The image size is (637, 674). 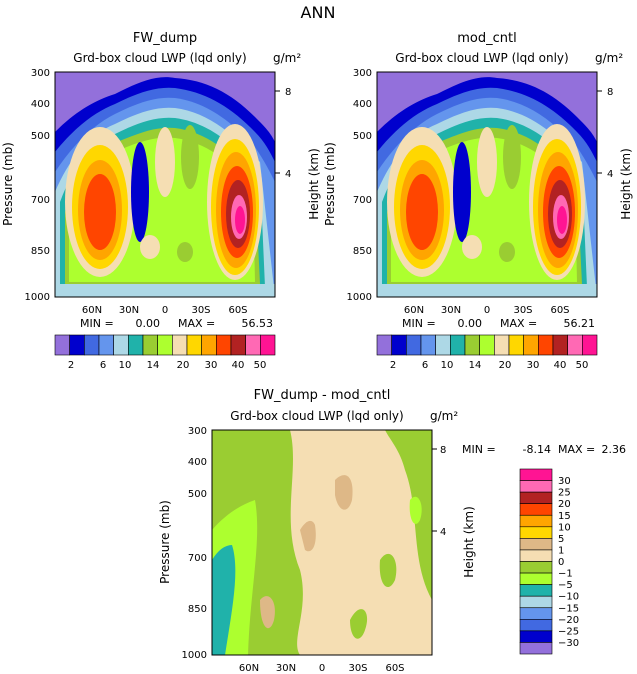 What do you see at coordinates (444, 416) in the screenshot?
I see `panel-units: g/m²` at bounding box center [444, 416].